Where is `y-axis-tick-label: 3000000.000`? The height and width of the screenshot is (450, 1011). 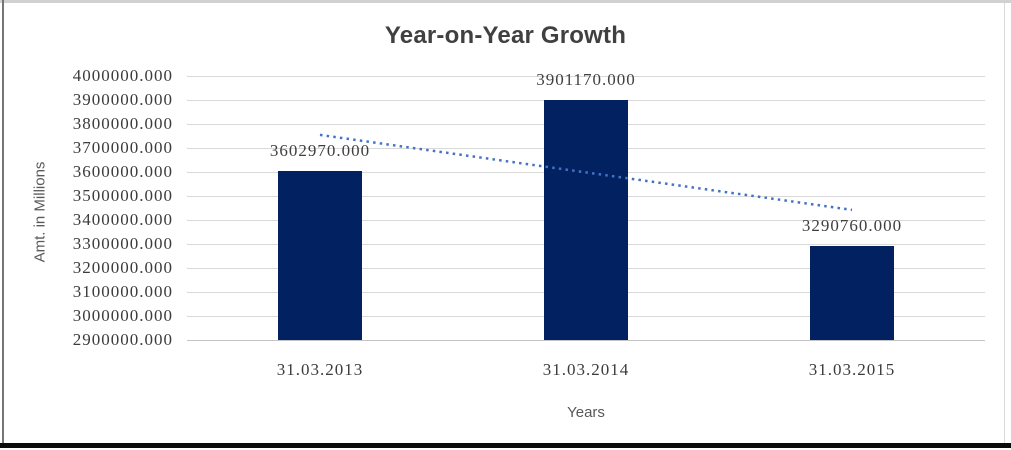
y-axis-tick-label: 3000000.000 is located at coordinates (122, 315).